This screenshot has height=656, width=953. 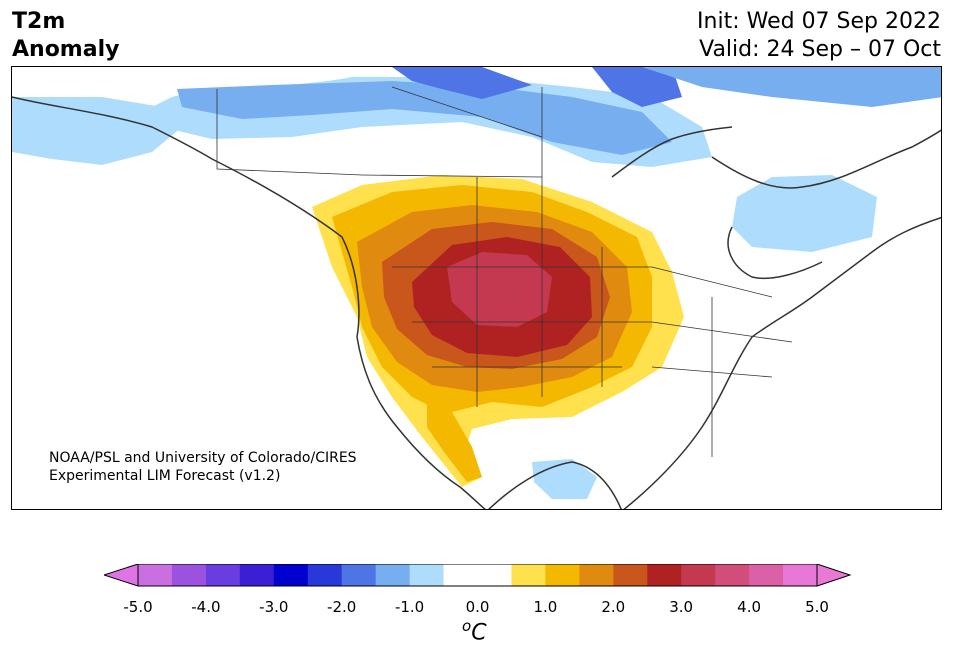 What do you see at coordinates (138, 607) in the screenshot?
I see `colorbar-tick-label: -5.0` at bounding box center [138, 607].